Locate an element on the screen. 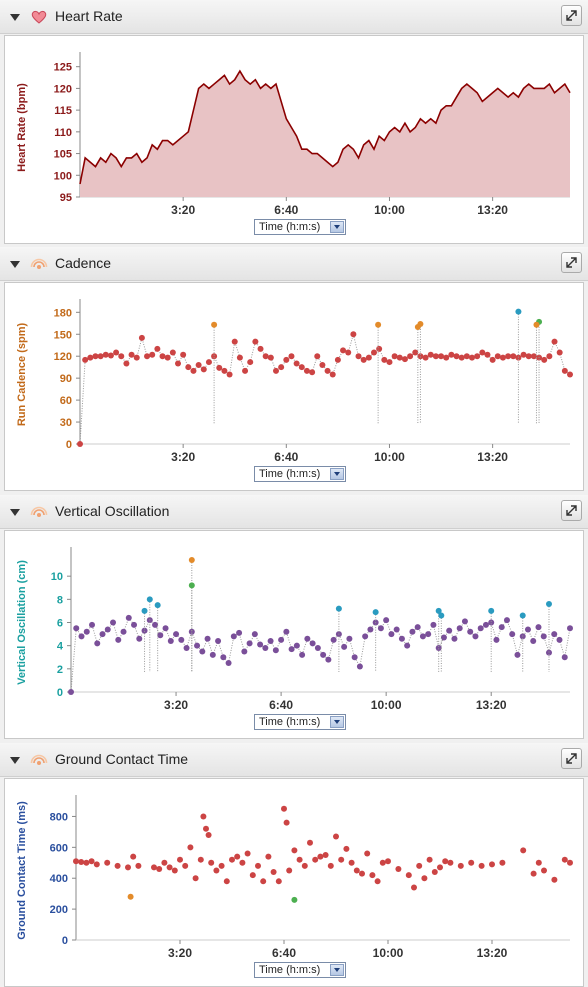 Image resolution: width=588 pixels, height=987 pixels. panel-header-ground-contact-time: Ground Contact Time is located at coordinates (294, 760).